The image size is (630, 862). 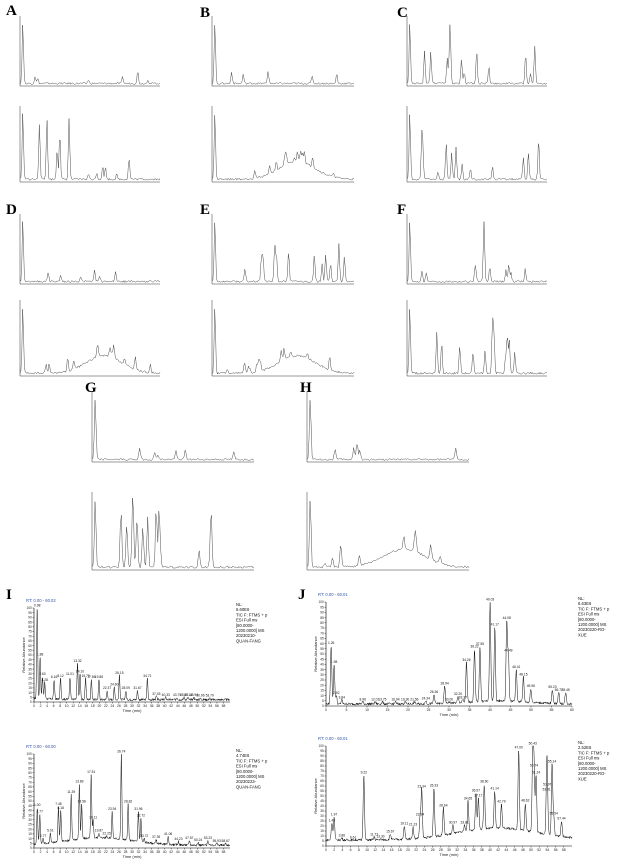 I want to click on peak-label: 0.98, so click(x=37, y=606).